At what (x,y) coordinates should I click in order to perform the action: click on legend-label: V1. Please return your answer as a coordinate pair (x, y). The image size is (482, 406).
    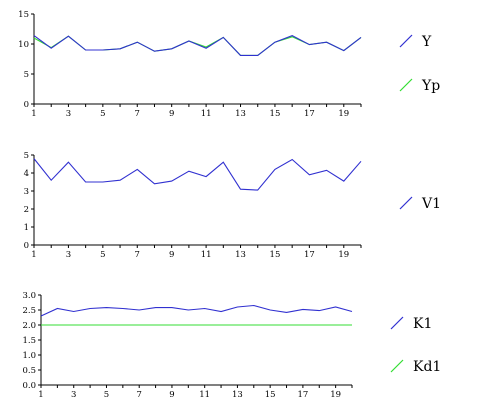
    Looking at the image, I should click on (431, 204).